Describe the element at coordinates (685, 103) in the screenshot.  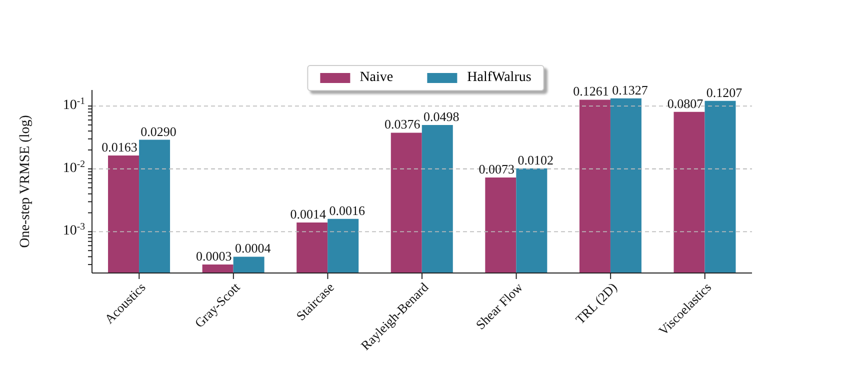
I see `data-label: 0.0807` at that location.